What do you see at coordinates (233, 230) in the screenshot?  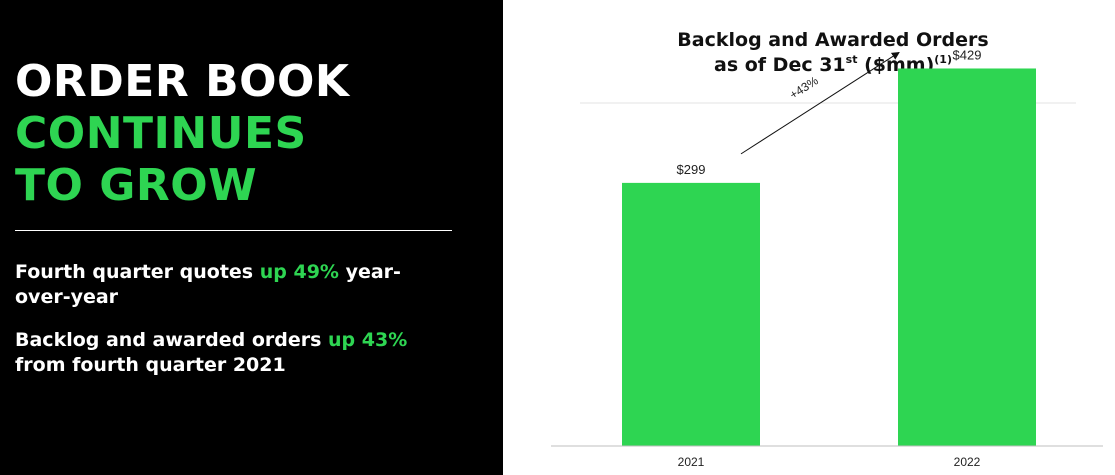 I see `divider` at bounding box center [233, 230].